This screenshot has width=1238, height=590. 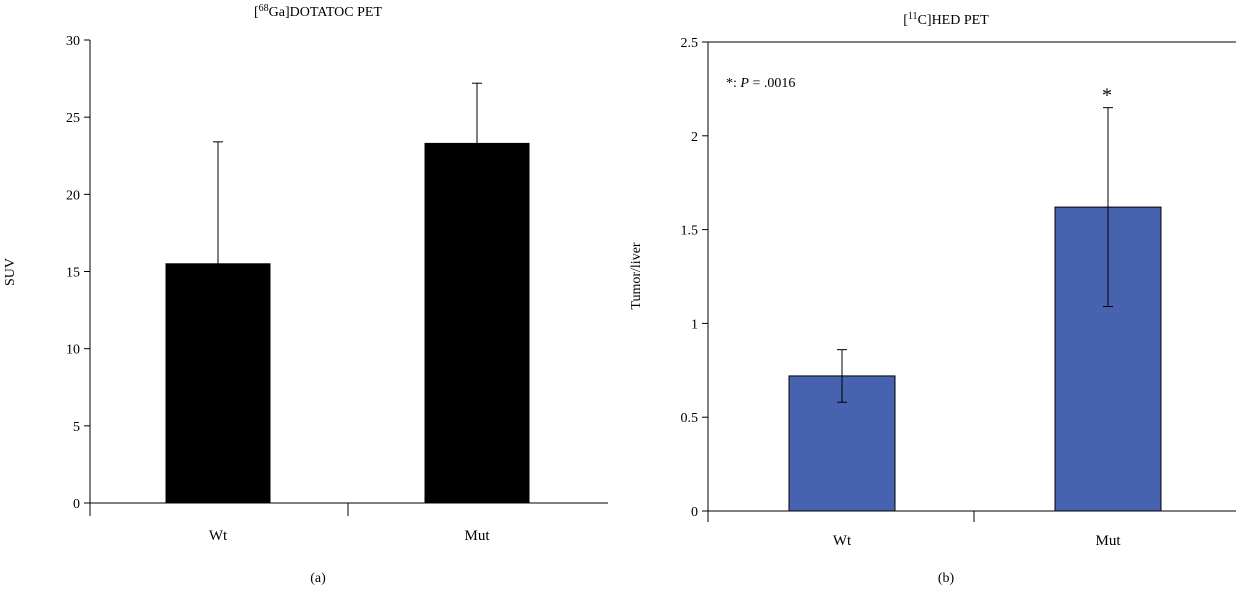 What do you see at coordinates (218, 383) in the screenshot?
I see `panel-a-bar-wt` at bounding box center [218, 383].